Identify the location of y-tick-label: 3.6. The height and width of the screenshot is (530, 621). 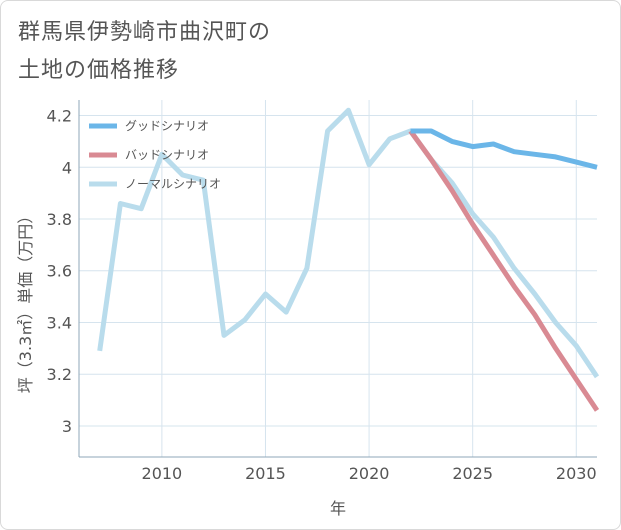
(59, 271).